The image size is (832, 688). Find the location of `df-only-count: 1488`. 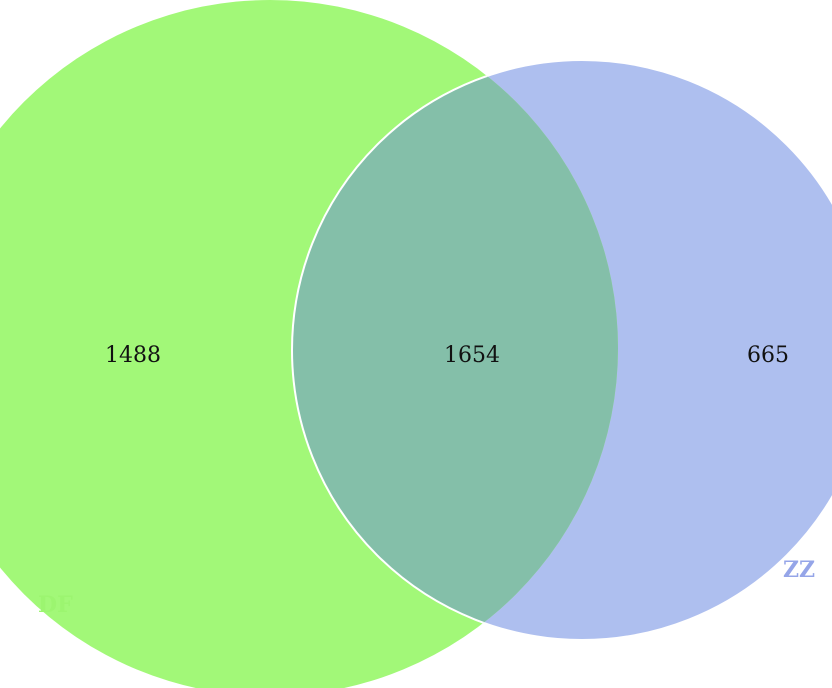

df-only-count: 1488 is located at coordinates (133, 355).